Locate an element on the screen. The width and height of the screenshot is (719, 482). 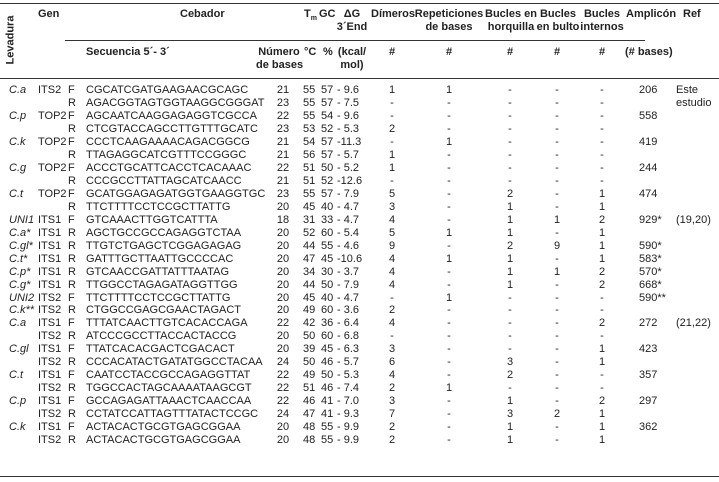
header-hash-horquilla: # is located at coordinates (510, 52).